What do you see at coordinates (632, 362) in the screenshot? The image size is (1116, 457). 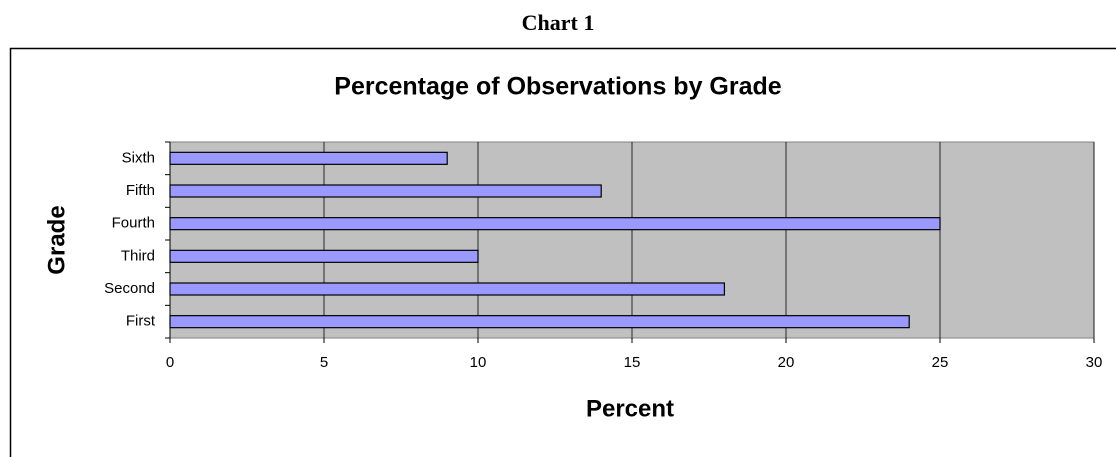 I see `x-tick-label: 15` at bounding box center [632, 362].